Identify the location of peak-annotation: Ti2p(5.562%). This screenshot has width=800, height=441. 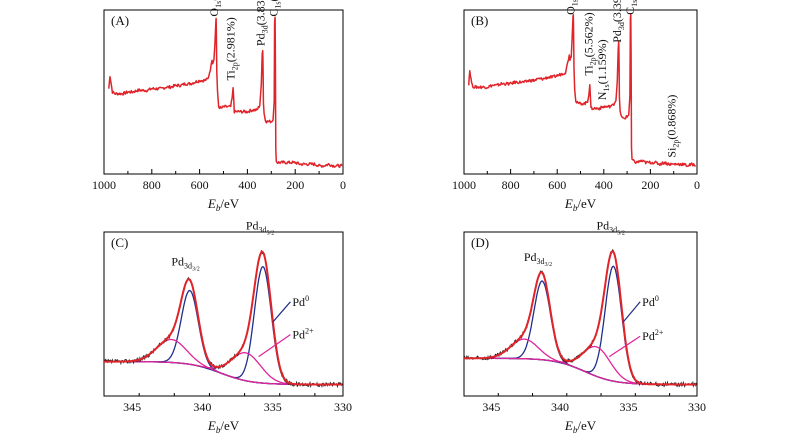
(589, 43).